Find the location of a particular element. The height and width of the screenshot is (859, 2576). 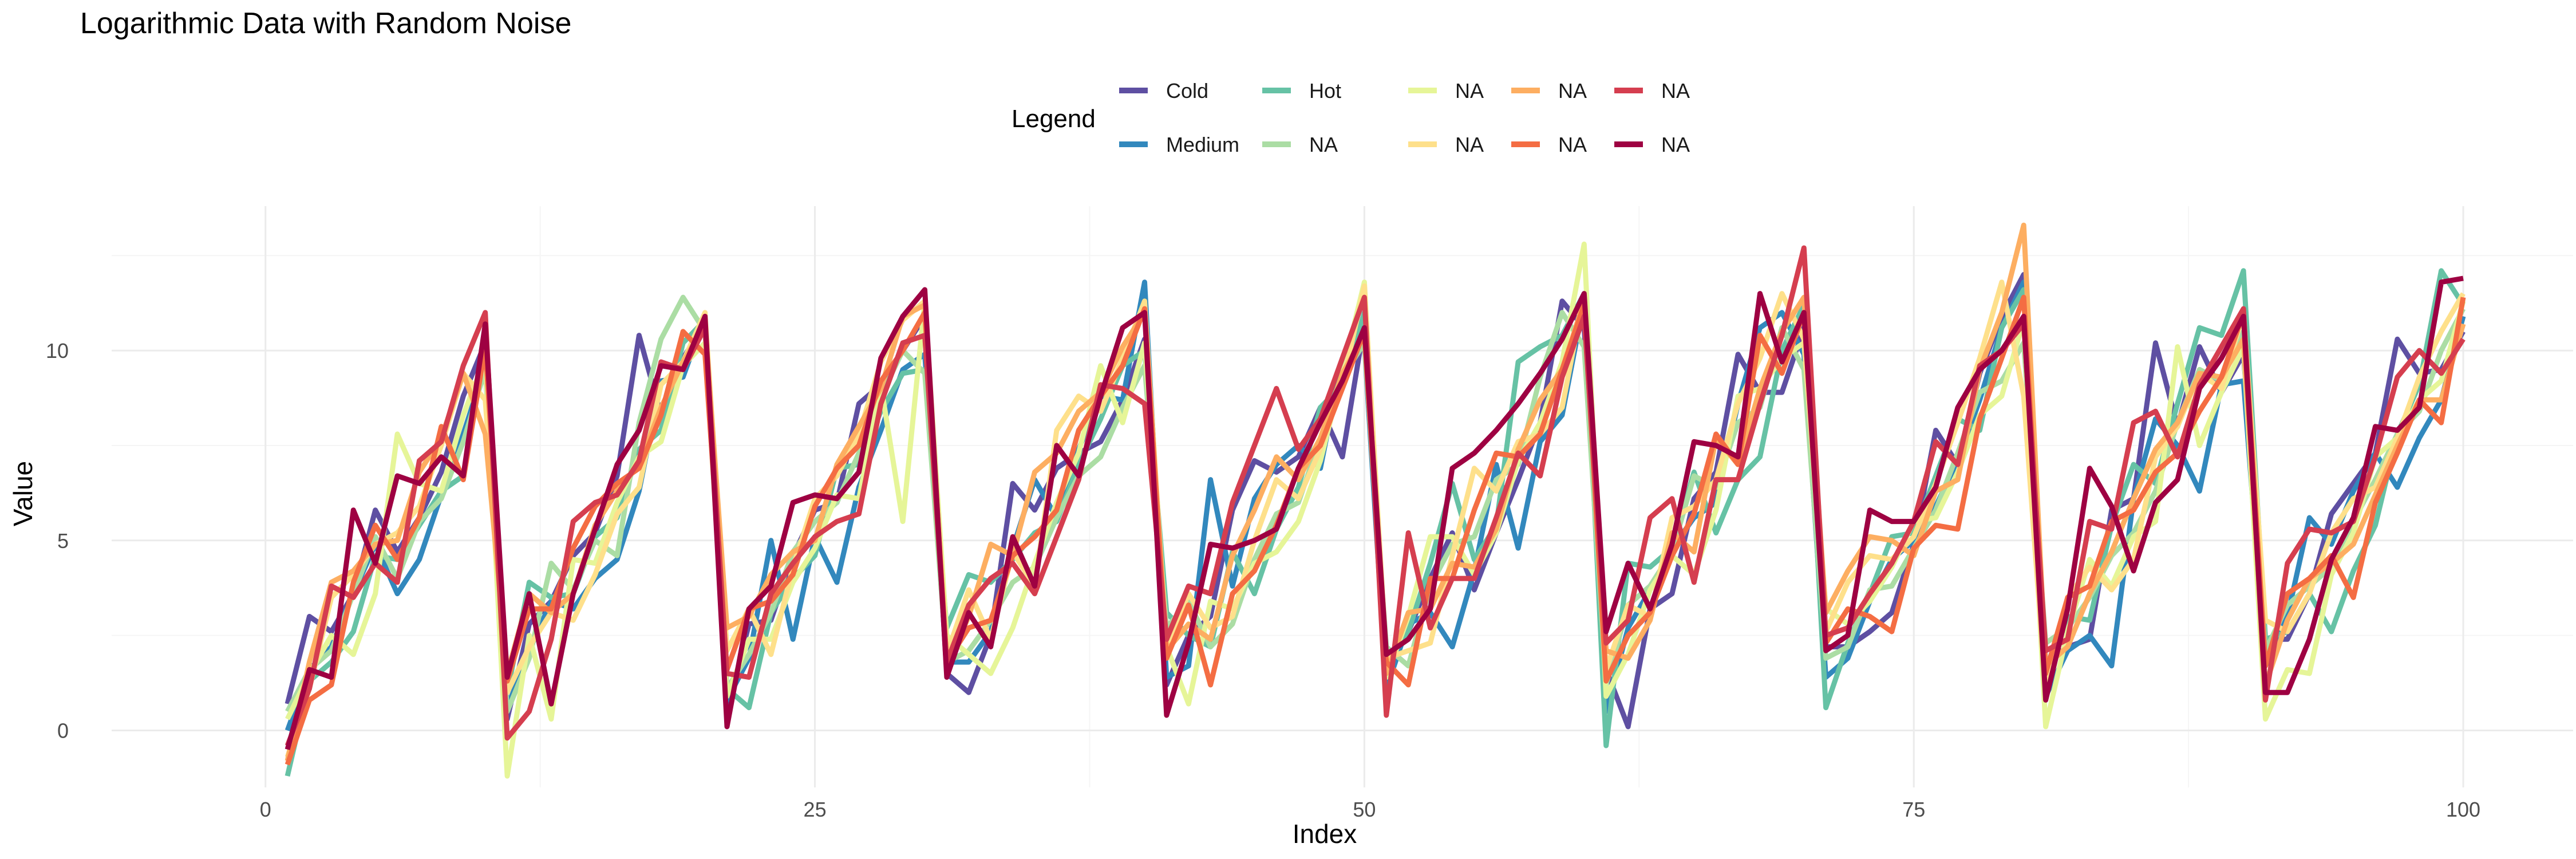

legend-label-1: Cold is located at coordinates (1187, 91).